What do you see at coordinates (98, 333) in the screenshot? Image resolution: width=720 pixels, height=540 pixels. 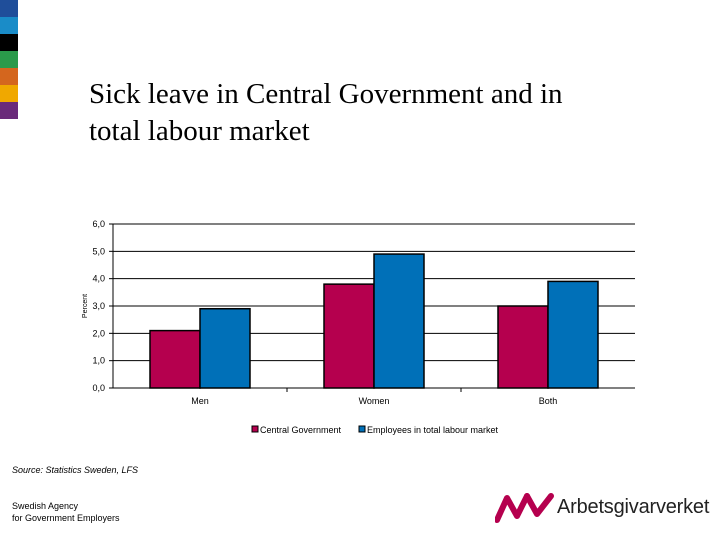 I see `y-tick-label: 2,0` at bounding box center [98, 333].